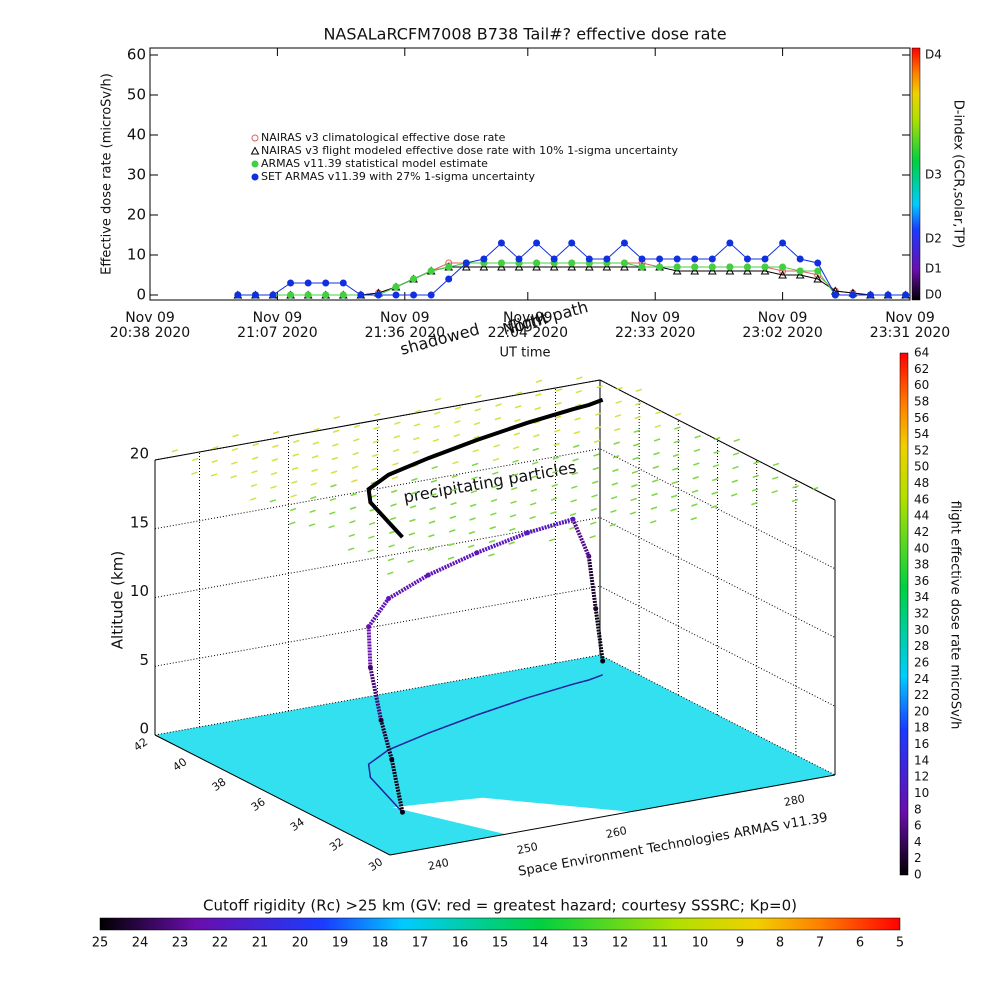 The width and height of the screenshot is (1000, 1000). What do you see at coordinates (495, 715) in the screenshot?
I see `grid-line` at bounding box center [495, 715].